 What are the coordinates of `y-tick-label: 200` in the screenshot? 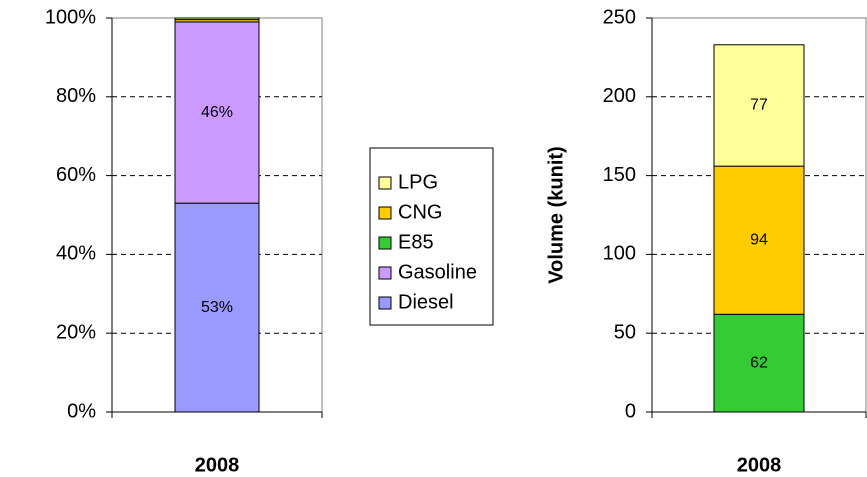 It's located at (619, 96).